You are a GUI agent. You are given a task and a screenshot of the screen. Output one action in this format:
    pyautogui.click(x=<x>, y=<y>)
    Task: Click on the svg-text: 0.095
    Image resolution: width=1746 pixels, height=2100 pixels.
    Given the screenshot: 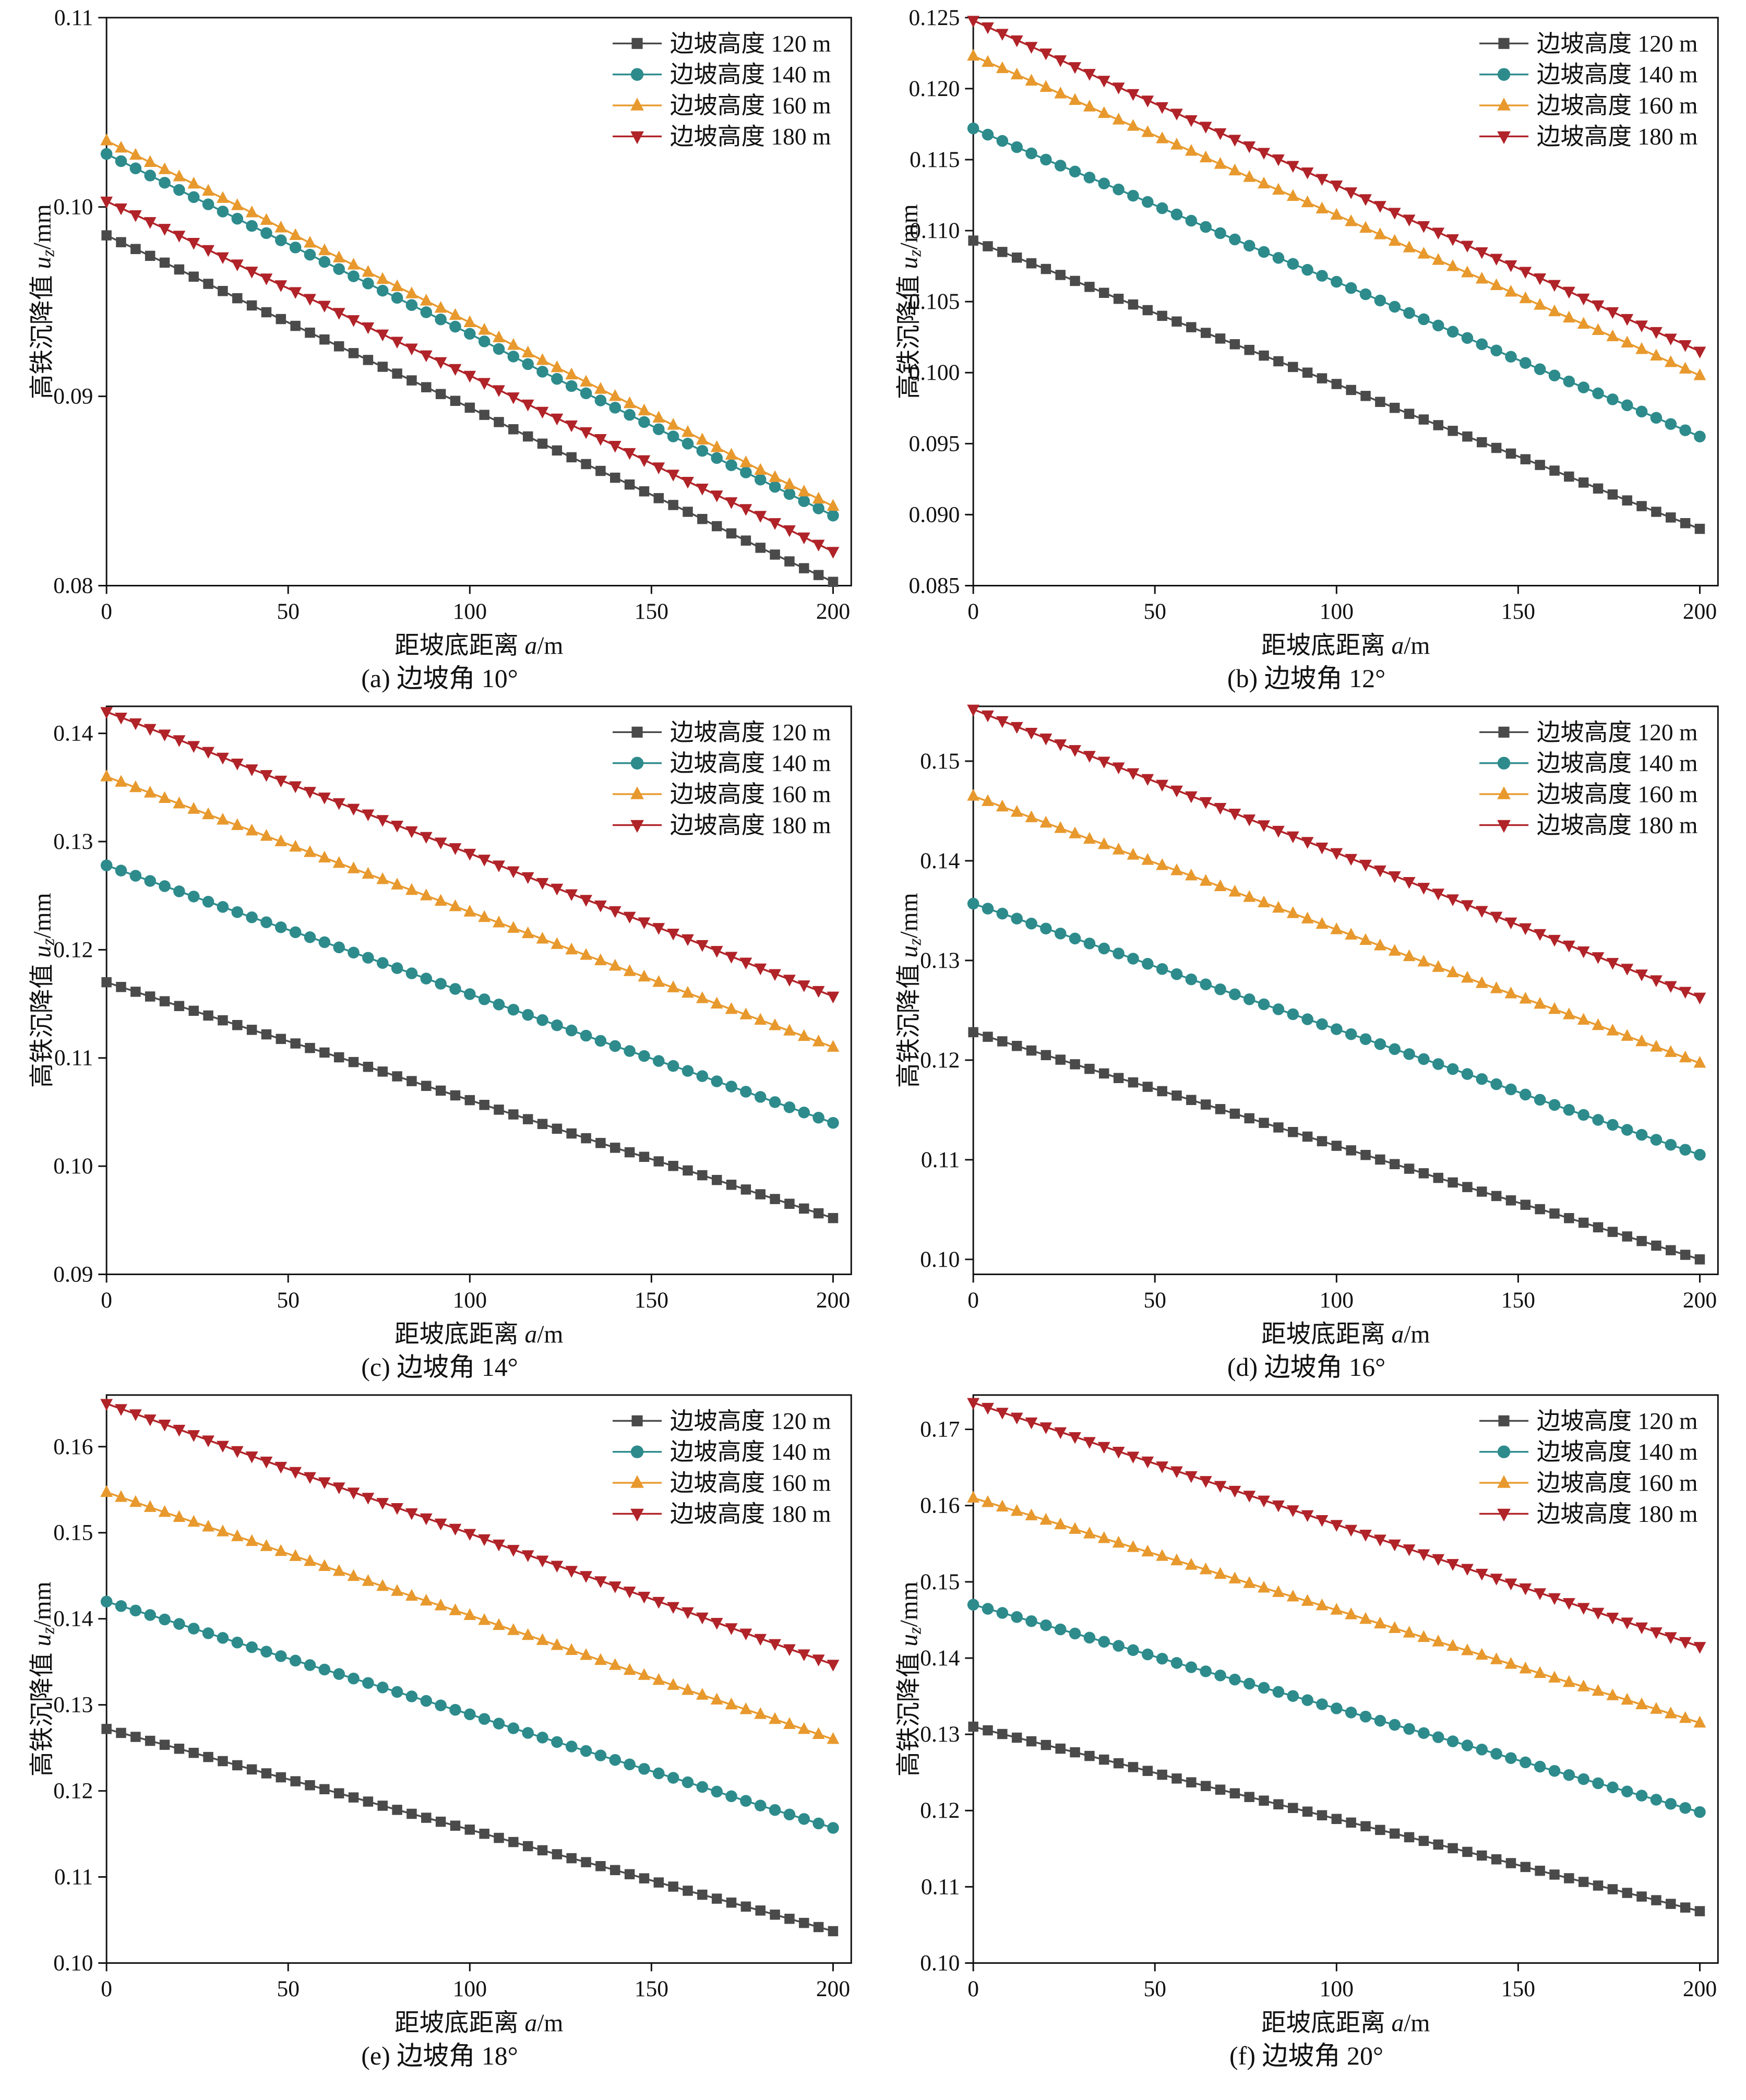 What is the action you would take?
    pyautogui.click(x=934, y=443)
    